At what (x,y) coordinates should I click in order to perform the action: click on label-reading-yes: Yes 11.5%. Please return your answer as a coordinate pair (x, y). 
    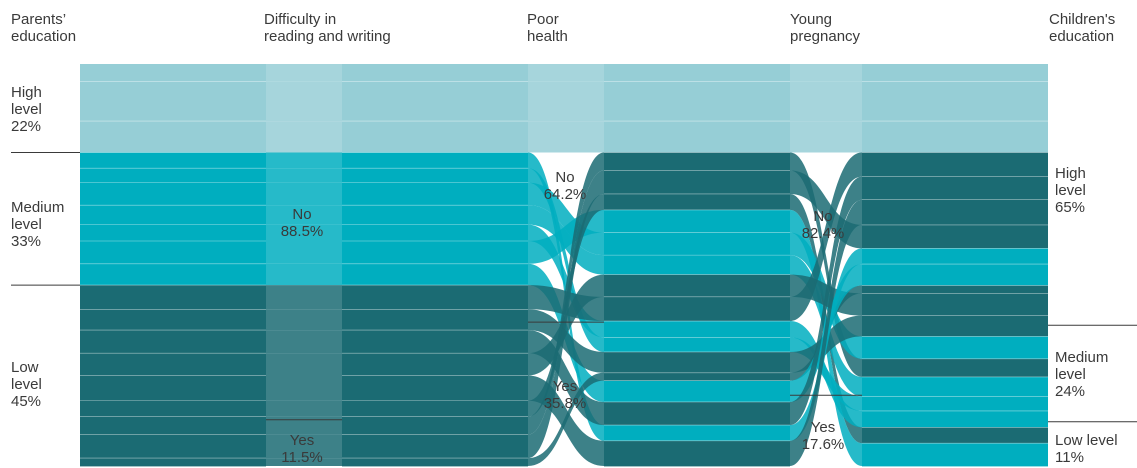
    Looking at the image, I should click on (302, 449).